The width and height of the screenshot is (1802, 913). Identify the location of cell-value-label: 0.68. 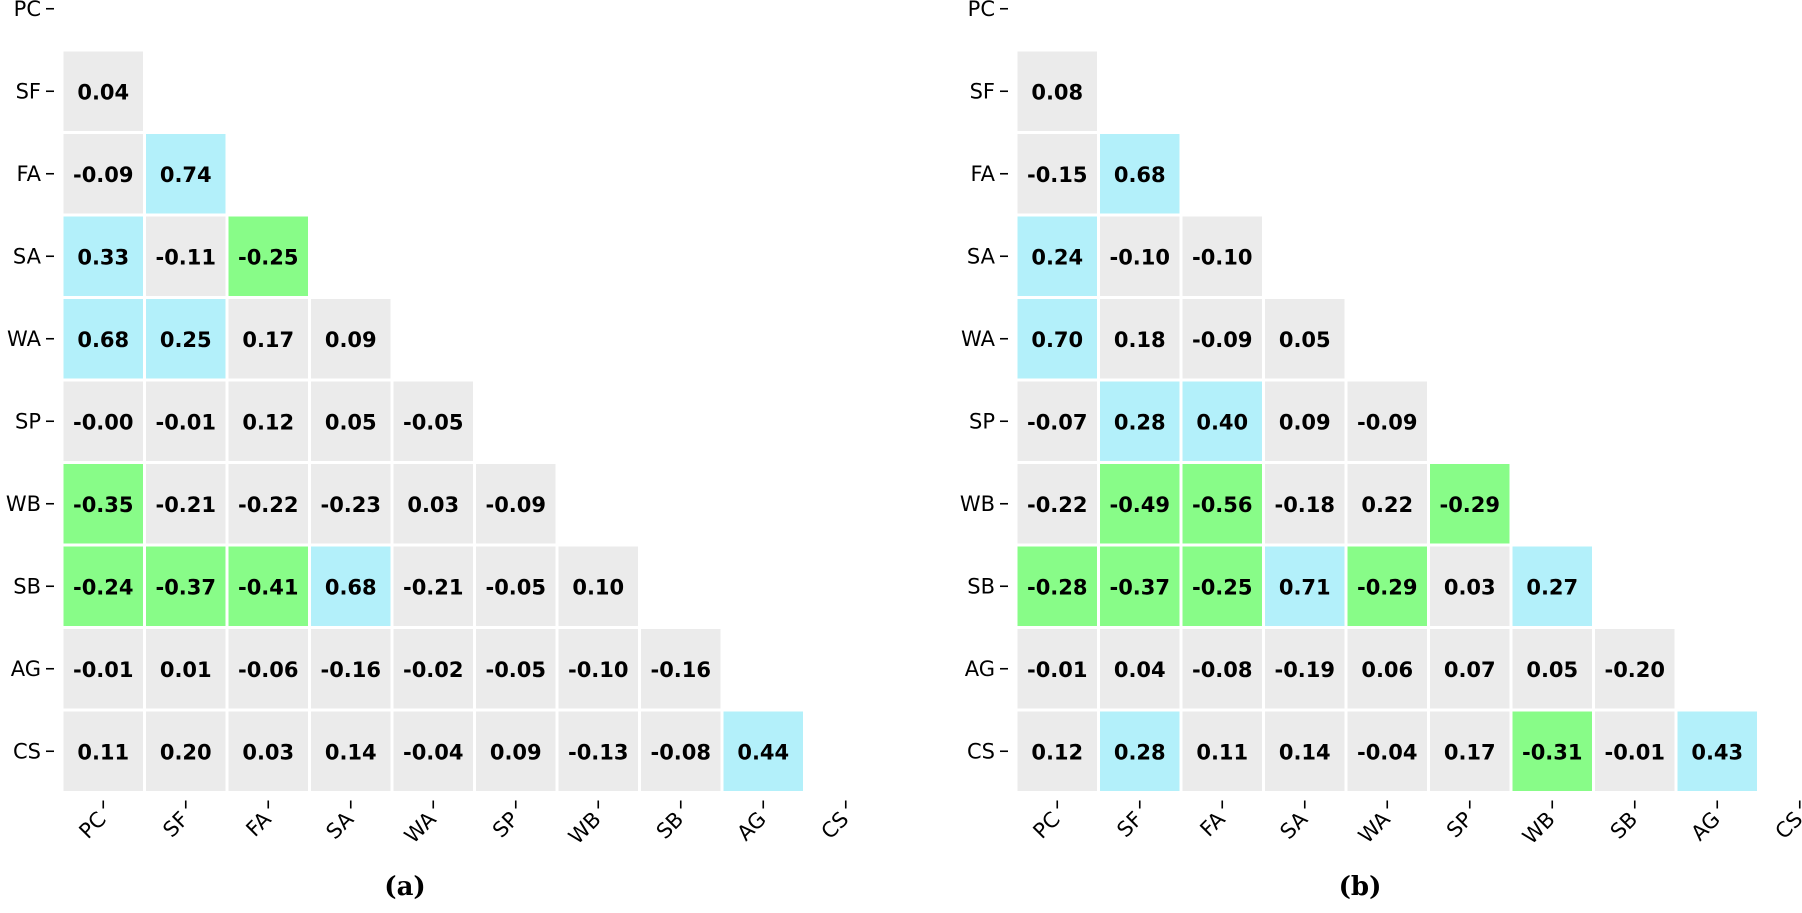
(1140, 175).